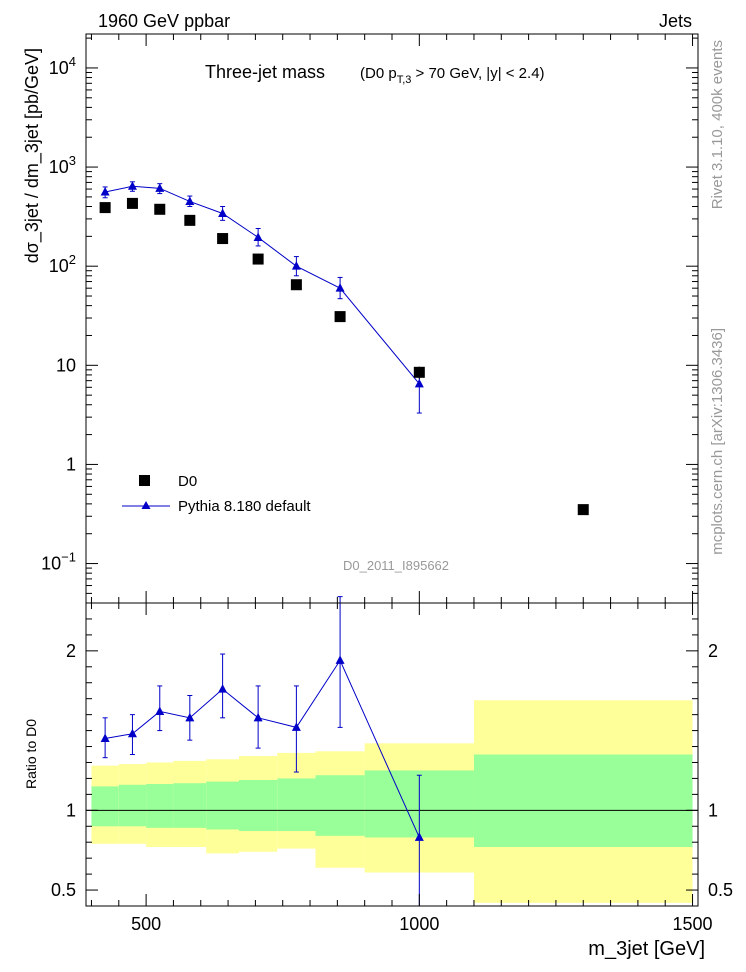  What do you see at coordinates (62, 264) in the screenshot?
I see `main-y-tick-label: 10²` at bounding box center [62, 264].